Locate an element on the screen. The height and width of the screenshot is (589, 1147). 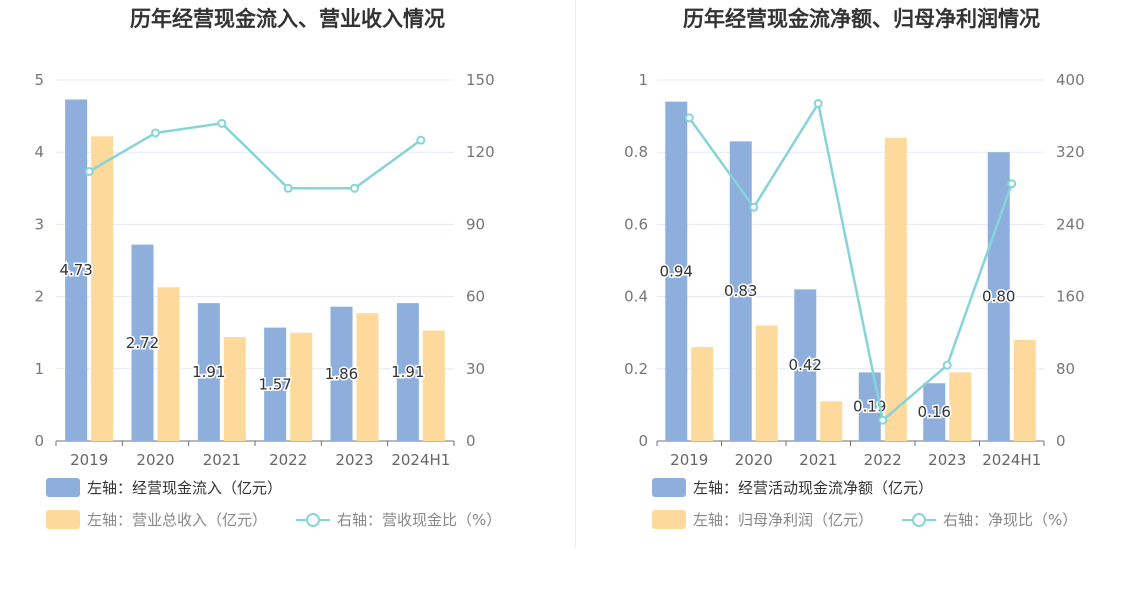
chart-title: 历年经营现金流净额、归母净利润情况 is located at coordinates (861, 19).